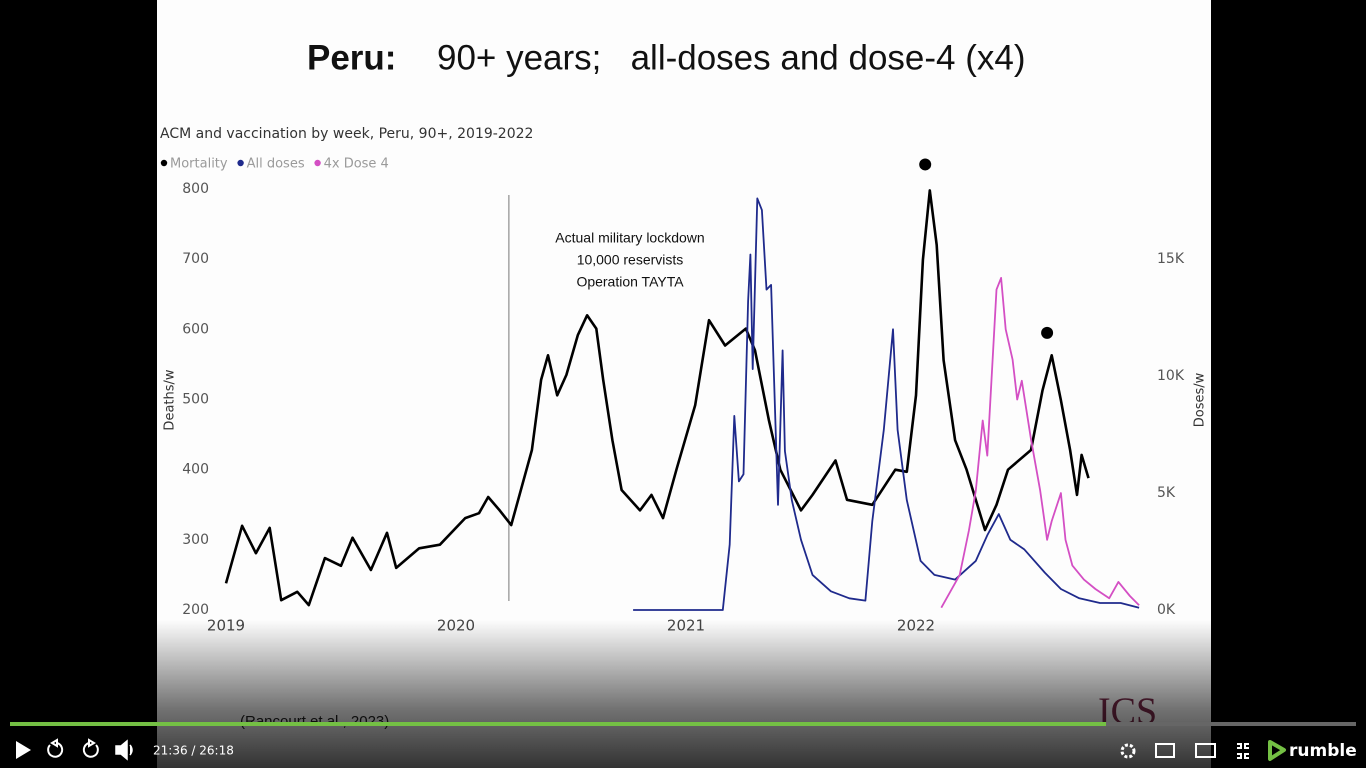  Describe the element at coordinates (276, 164) in the screenshot. I see `legend-label: All doses` at that location.